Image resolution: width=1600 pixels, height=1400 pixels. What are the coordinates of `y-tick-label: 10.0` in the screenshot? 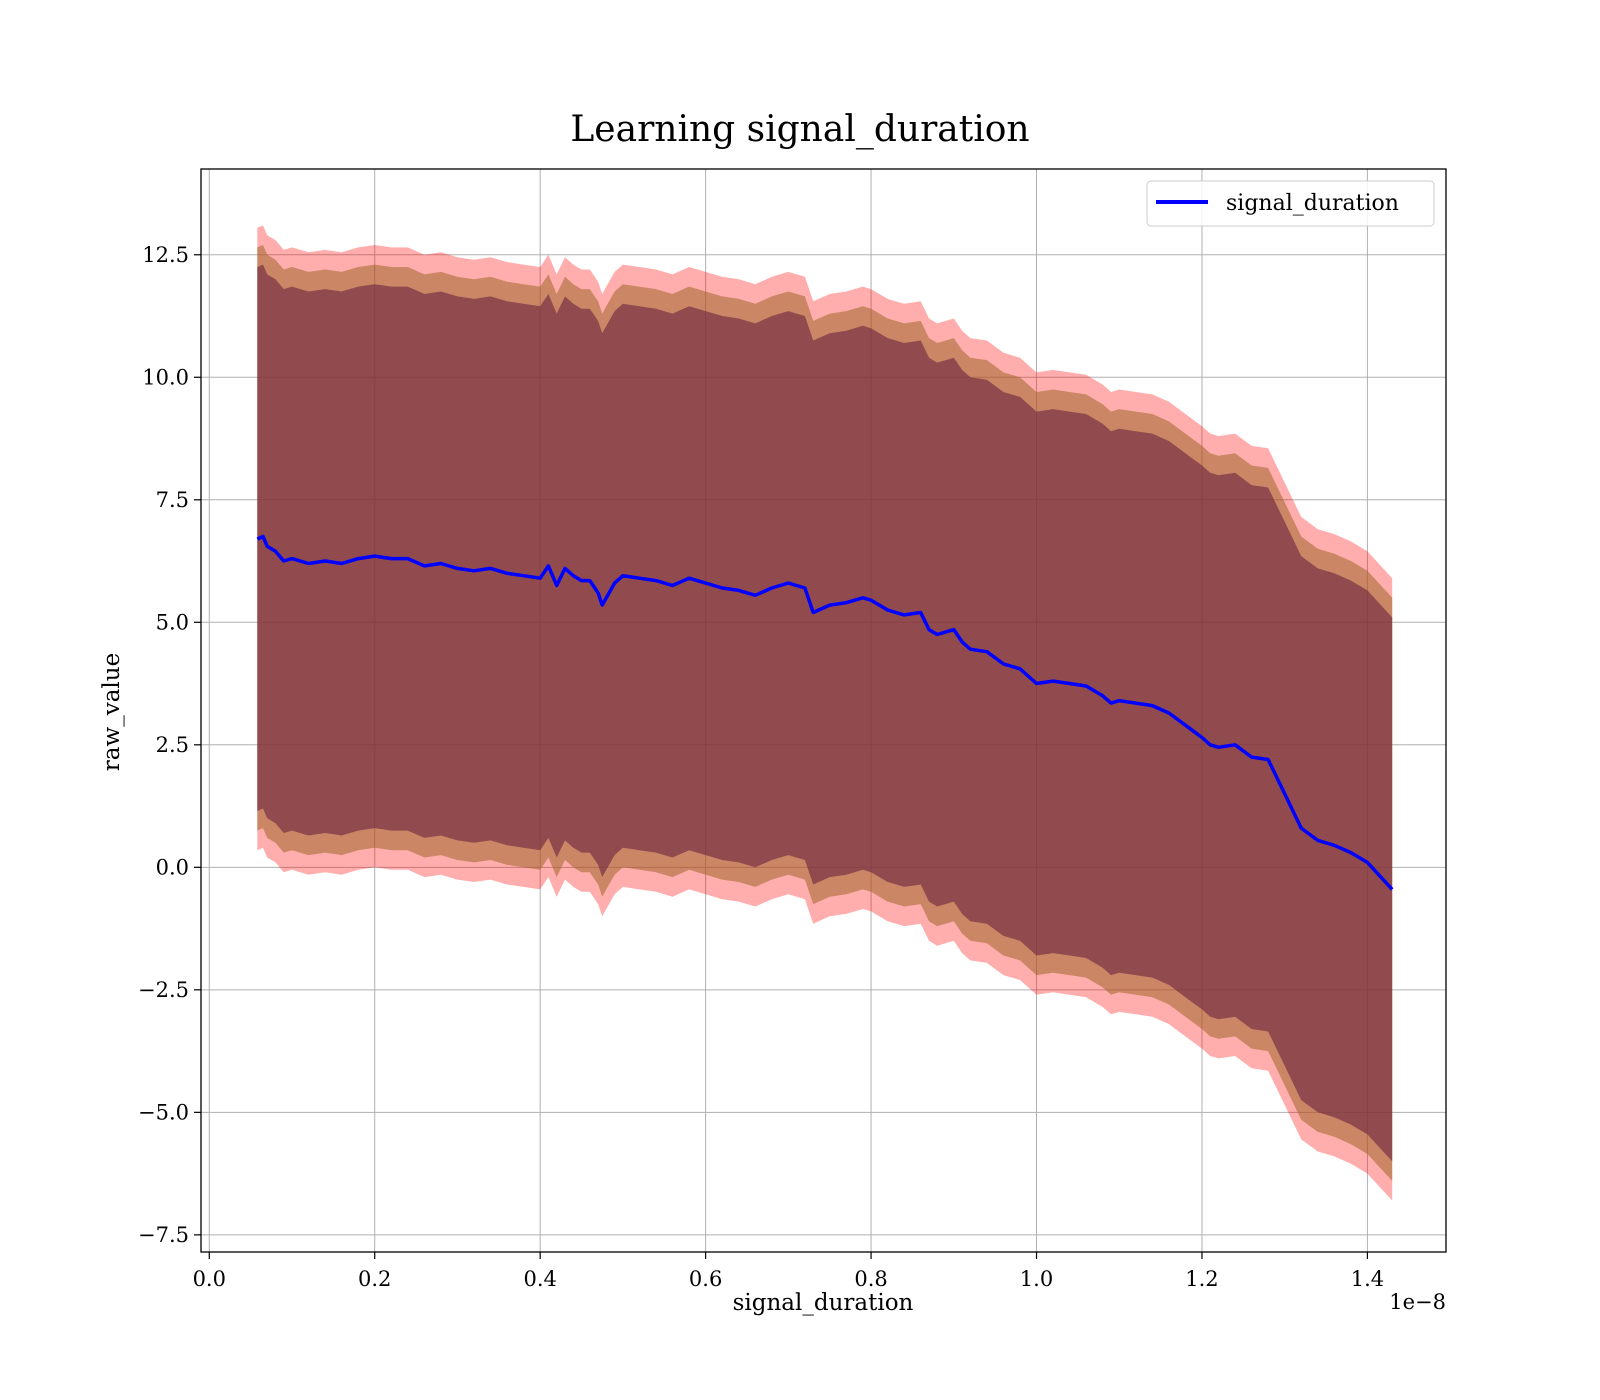 It's located at (165, 377).